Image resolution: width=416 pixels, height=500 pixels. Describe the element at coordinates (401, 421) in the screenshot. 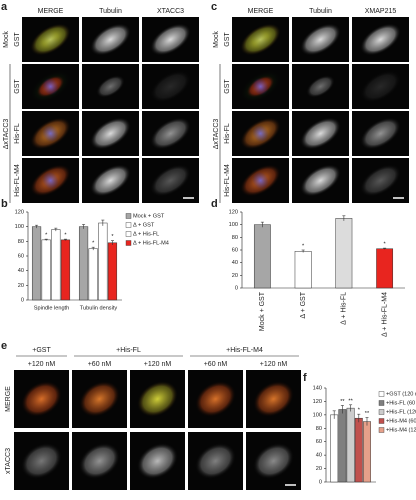

I see `legend-label: +His-M4 (60 nM)` at that location.